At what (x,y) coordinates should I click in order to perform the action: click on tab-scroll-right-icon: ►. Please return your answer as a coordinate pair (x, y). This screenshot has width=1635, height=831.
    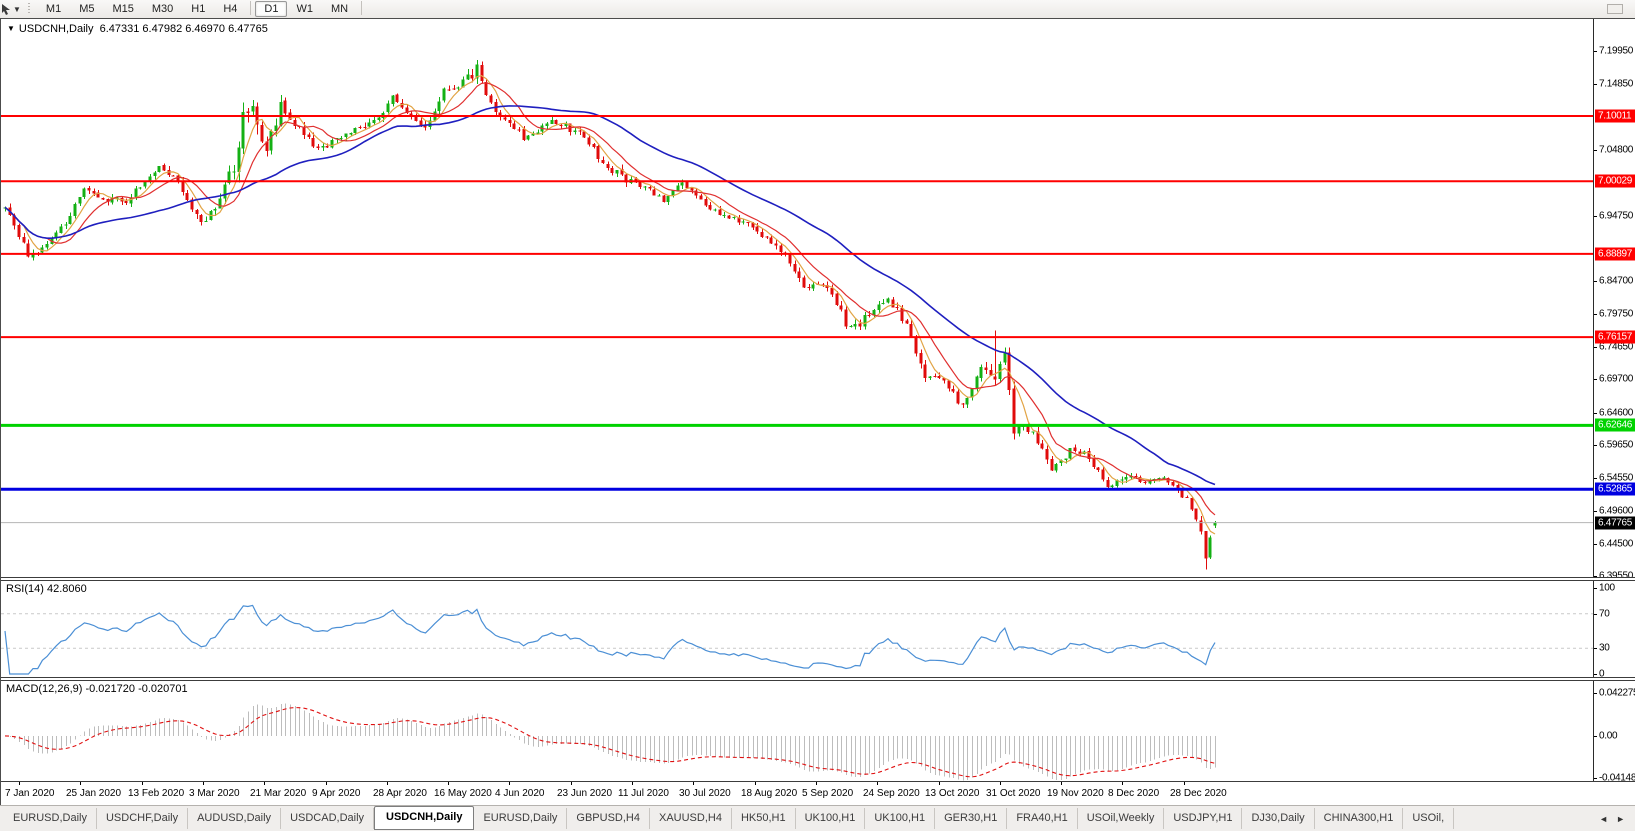
    Looking at the image, I should click on (1620, 818).